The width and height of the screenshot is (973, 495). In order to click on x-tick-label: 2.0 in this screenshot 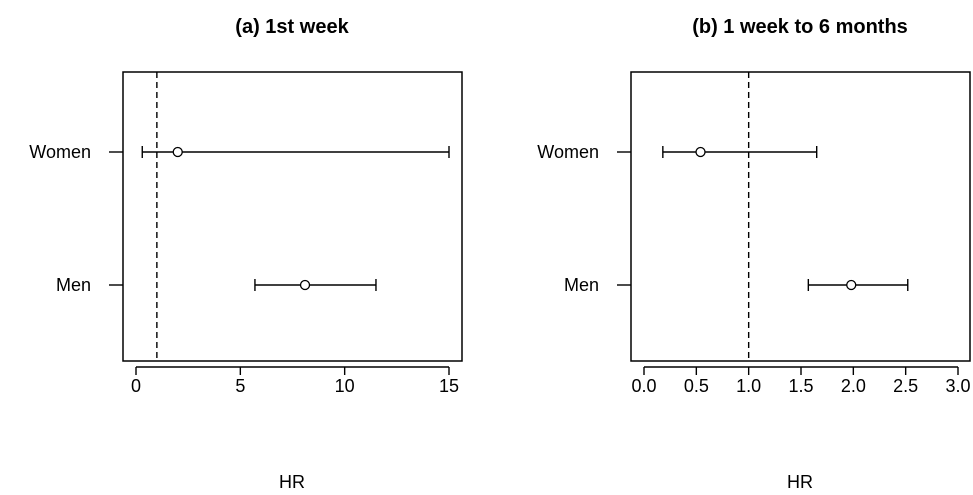, I will do `click(853, 386)`.